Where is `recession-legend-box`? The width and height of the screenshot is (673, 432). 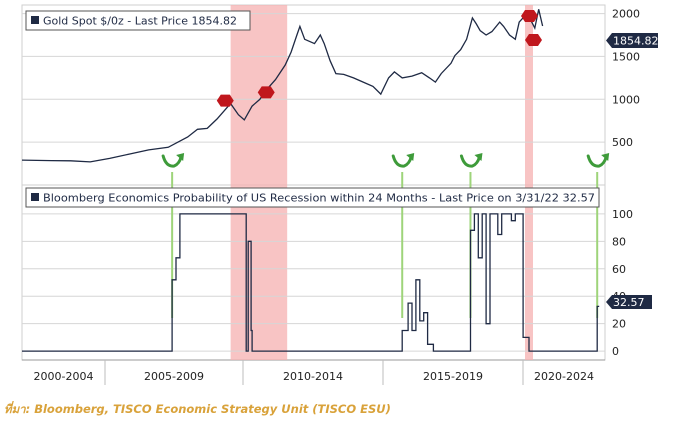
recession-legend-box is located at coordinates (312, 197).